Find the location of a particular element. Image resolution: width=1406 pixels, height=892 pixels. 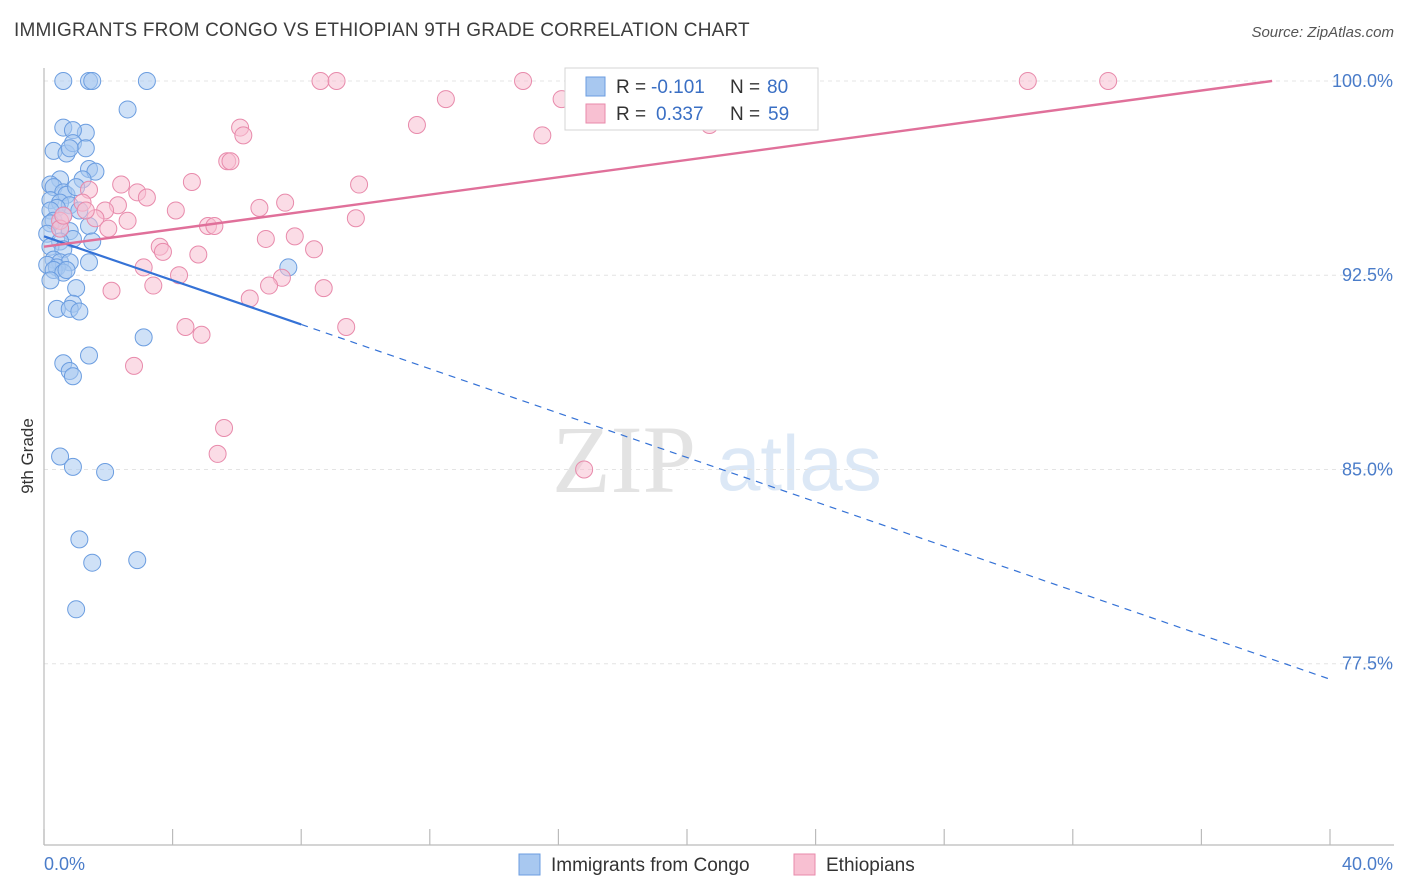

stats-box: R = -0.101 N = 80 R = 0.337 N = 59 is located at coordinates (691, 99).